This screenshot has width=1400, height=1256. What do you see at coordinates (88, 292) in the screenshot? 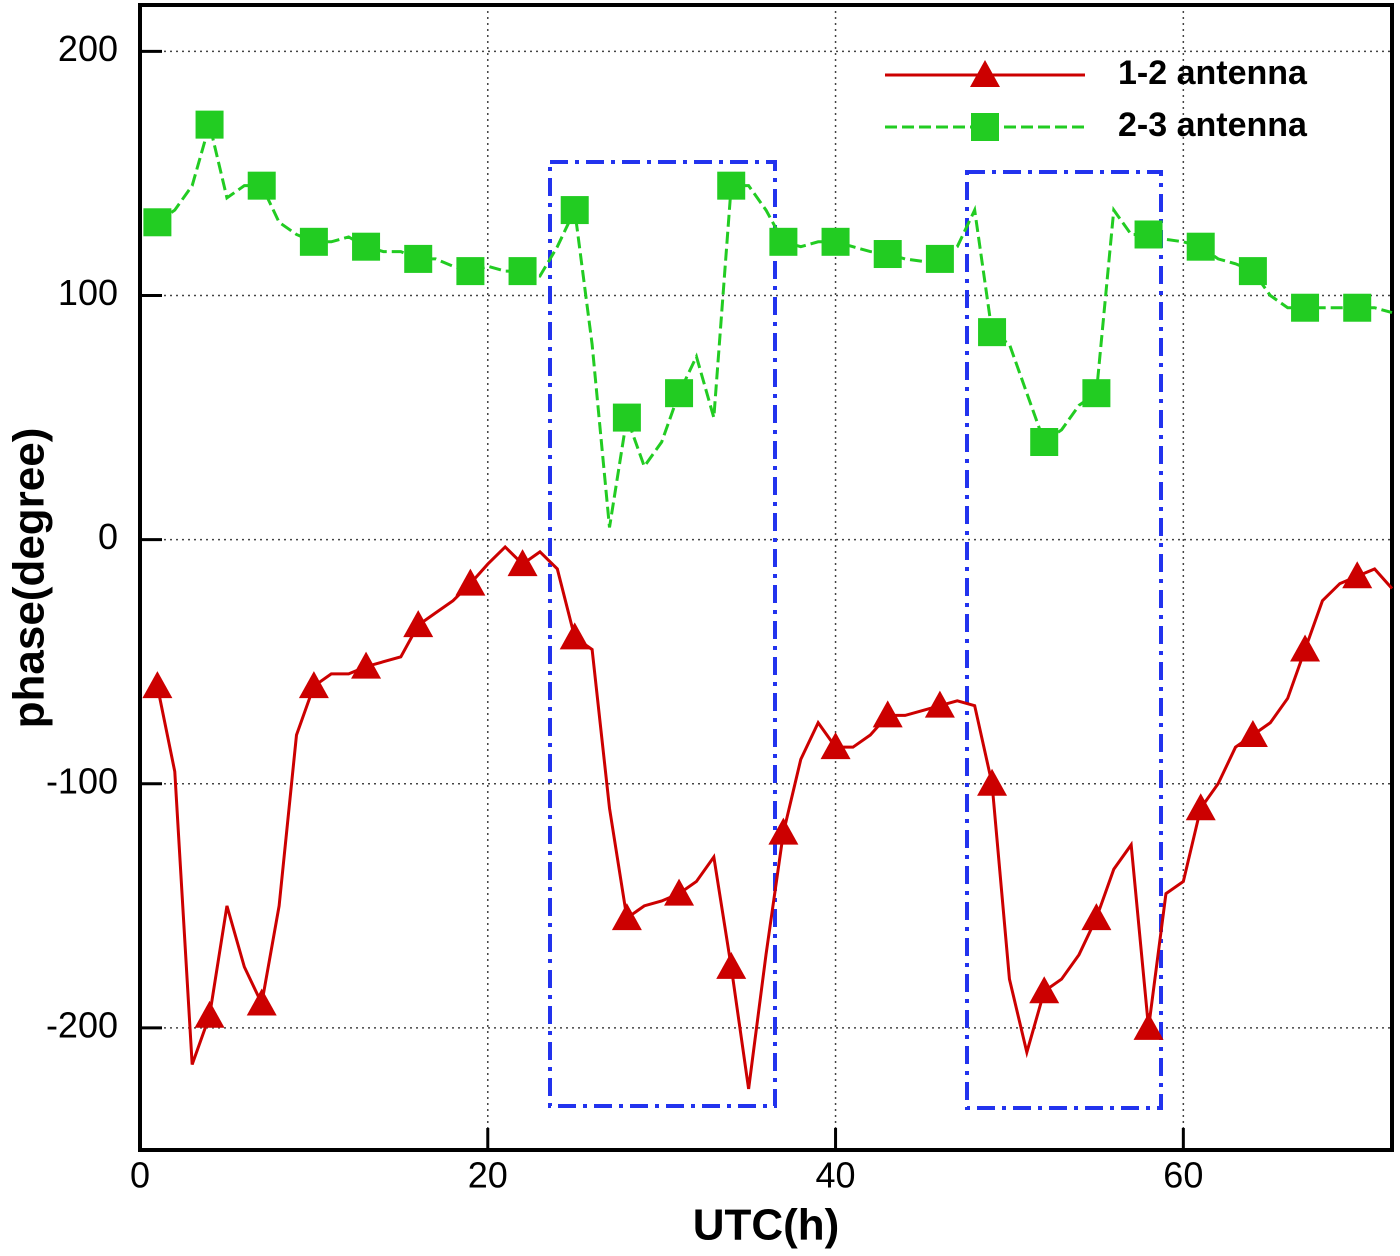
I see `y-tick-label: 100` at bounding box center [88, 292].